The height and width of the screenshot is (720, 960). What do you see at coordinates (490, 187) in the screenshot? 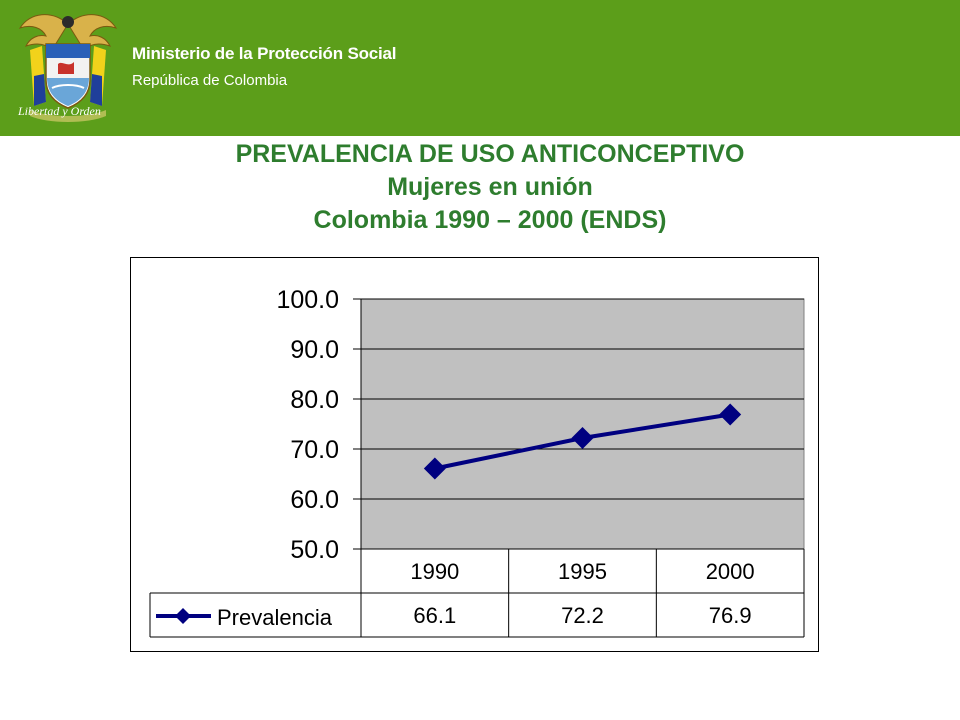
I see `title-line-2: Mujeres en unión` at bounding box center [490, 187].